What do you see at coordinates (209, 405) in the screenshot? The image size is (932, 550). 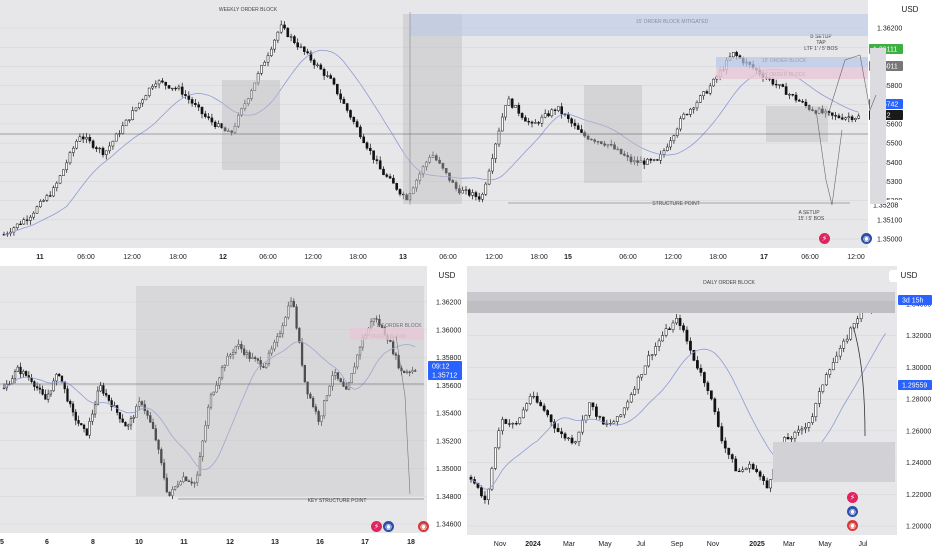 I see `moving-average-line` at bounding box center [209, 405].